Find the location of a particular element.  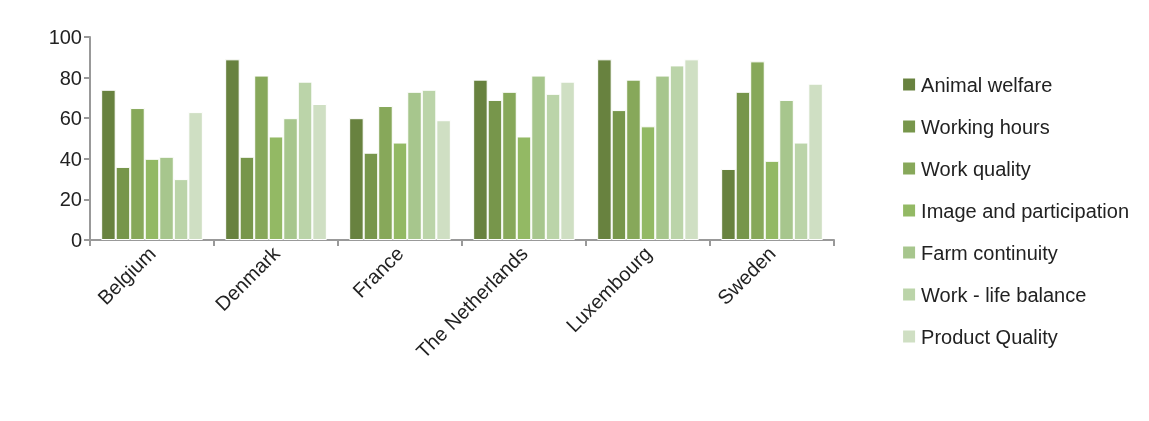

legend-label: Animal welfare is located at coordinates (987, 84).